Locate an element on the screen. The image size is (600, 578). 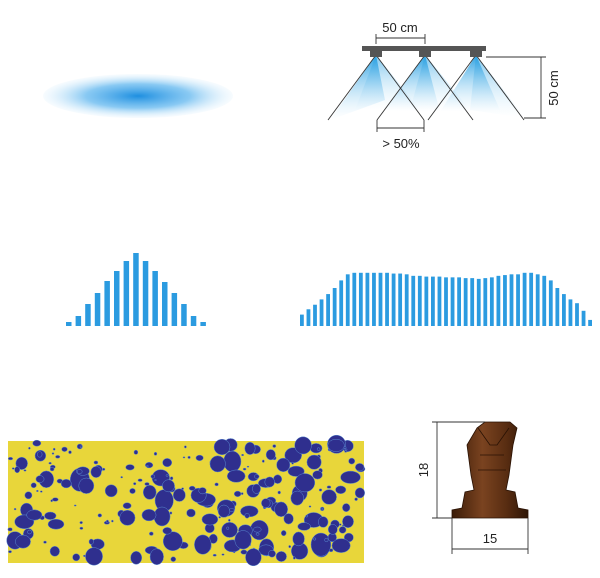
spacing-dimension is located at coordinates (400, 39).